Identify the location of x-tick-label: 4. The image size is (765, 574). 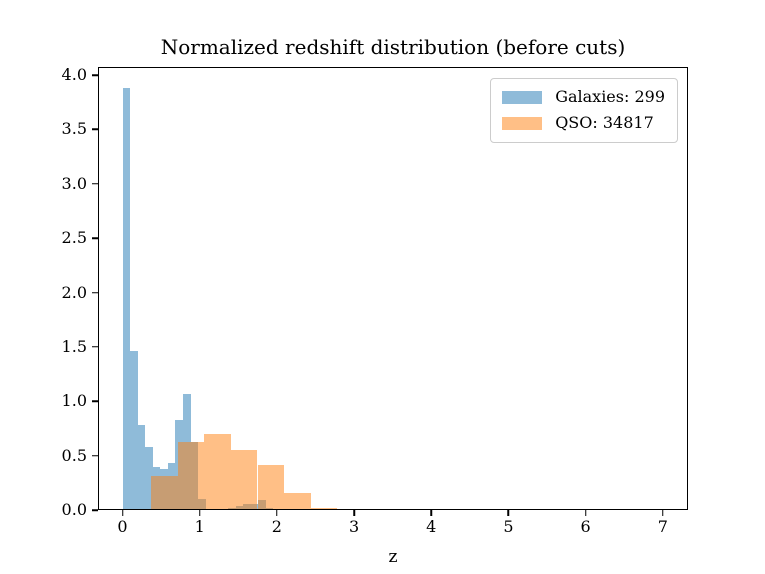
(431, 526).